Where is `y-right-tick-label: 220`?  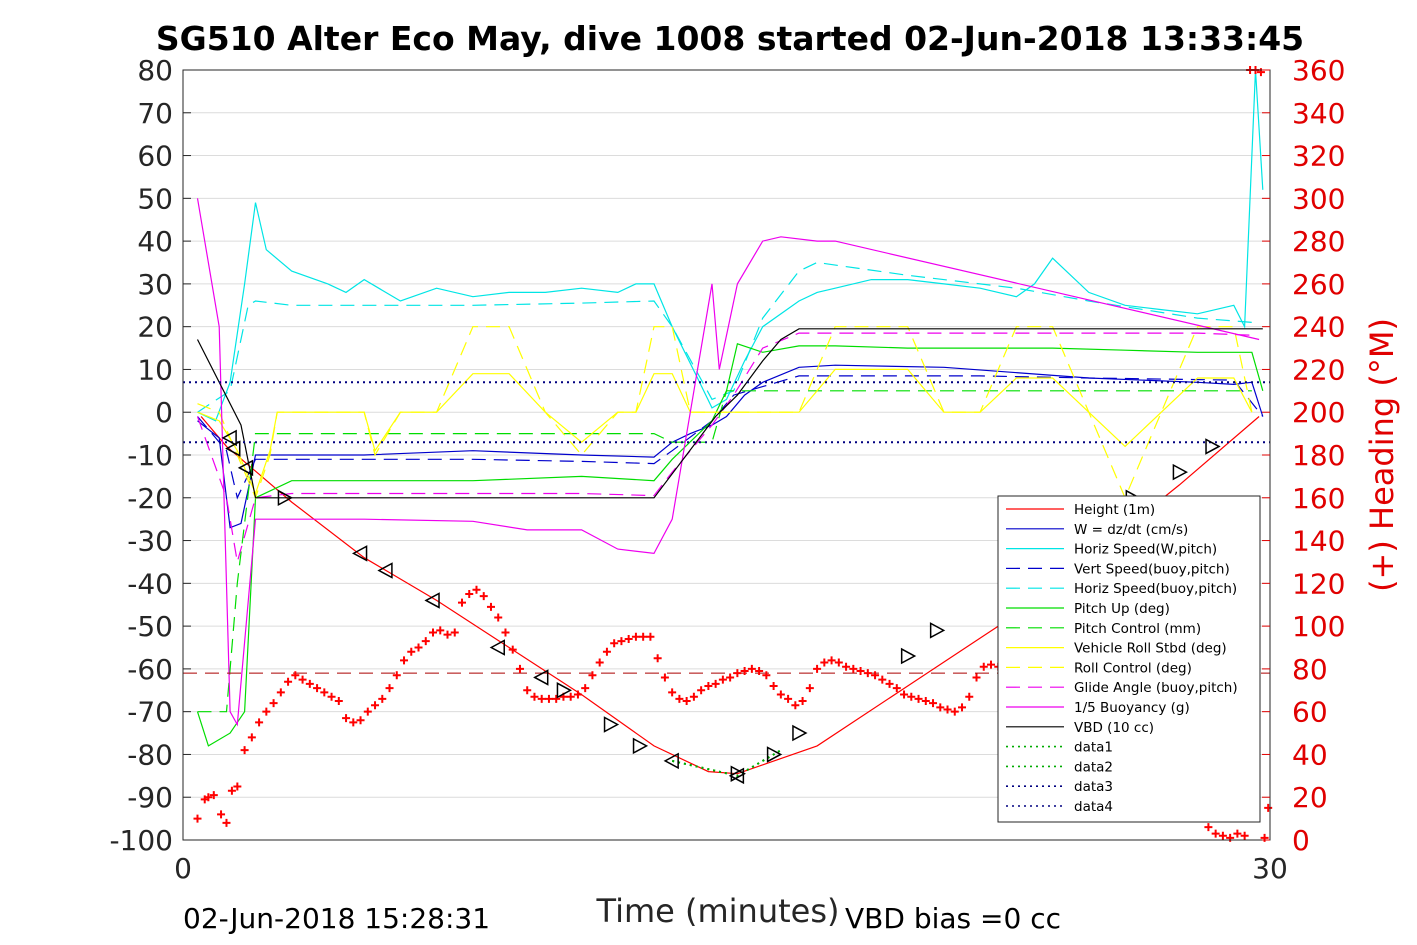 y-right-tick-label: 220 is located at coordinates (1318, 369).